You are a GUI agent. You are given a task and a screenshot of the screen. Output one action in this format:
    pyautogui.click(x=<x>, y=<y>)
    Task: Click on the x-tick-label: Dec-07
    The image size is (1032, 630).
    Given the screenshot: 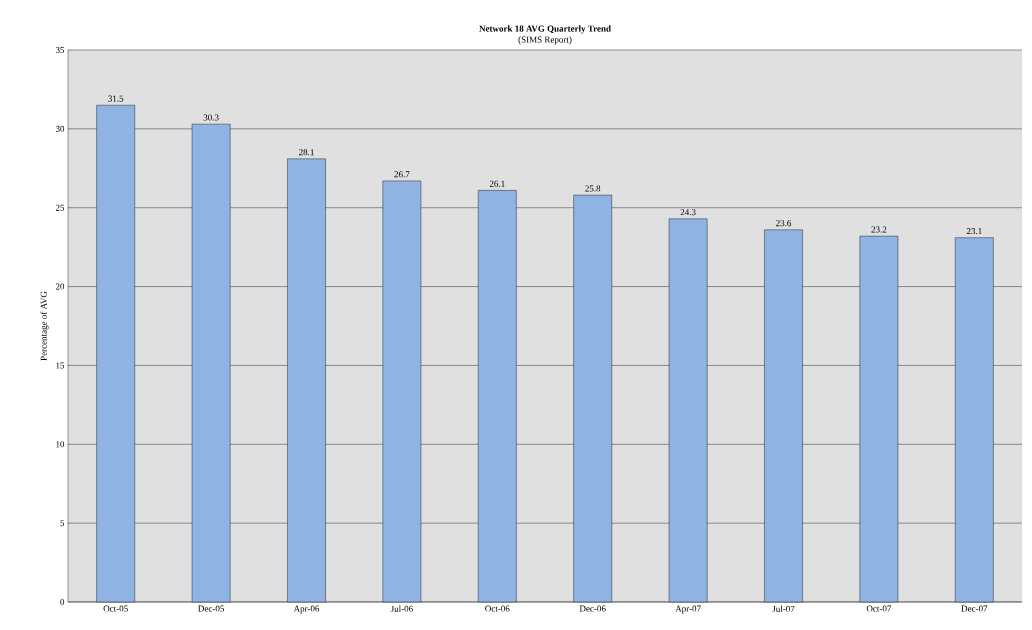 What is the action you would take?
    pyautogui.click(x=974, y=608)
    